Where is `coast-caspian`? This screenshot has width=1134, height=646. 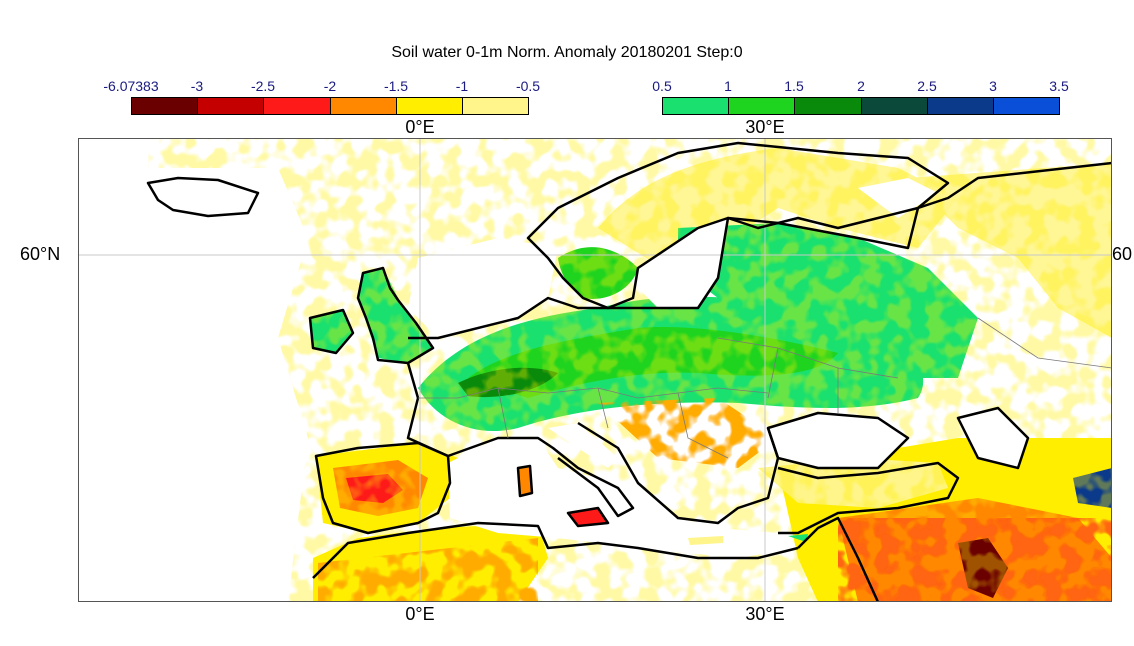
coast-caspian is located at coordinates (993, 438).